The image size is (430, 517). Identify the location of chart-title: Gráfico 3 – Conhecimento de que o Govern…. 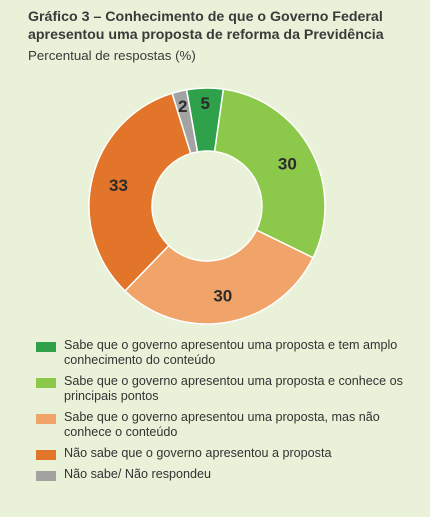
(206, 26).